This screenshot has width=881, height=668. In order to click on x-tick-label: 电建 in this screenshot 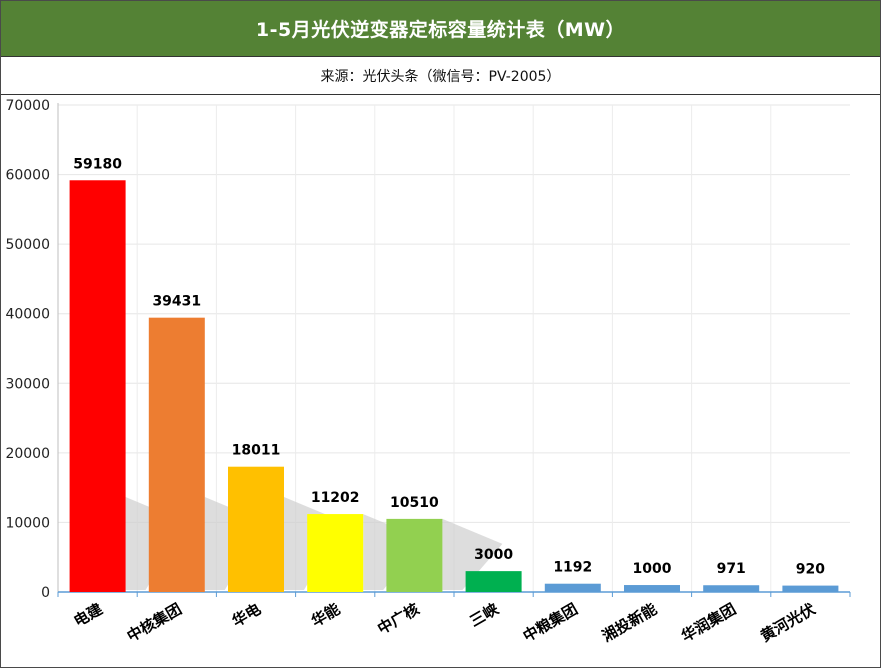, I will do `click(89, 614)`.